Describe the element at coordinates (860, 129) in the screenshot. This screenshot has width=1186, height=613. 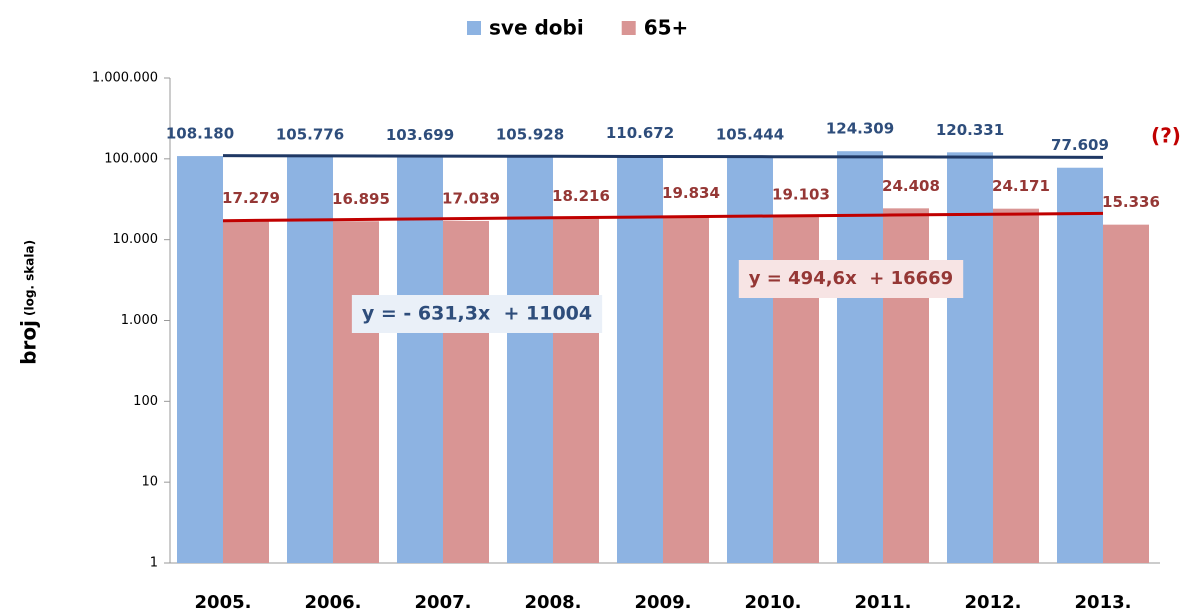
I see `value-label: 124.309` at that location.